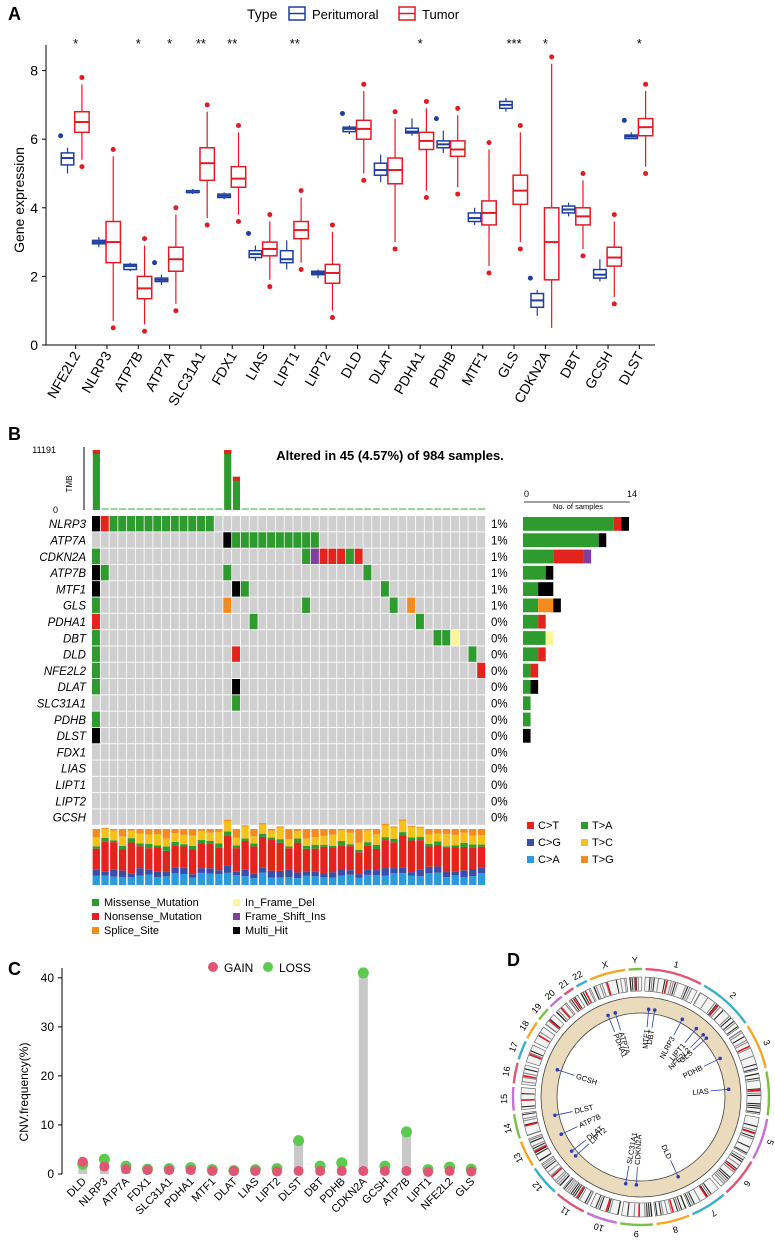 This screenshot has width=775, height=1249. What do you see at coordinates (420, 880) in the screenshot?
I see `titv-segment-ca` at bounding box center [420, 880].